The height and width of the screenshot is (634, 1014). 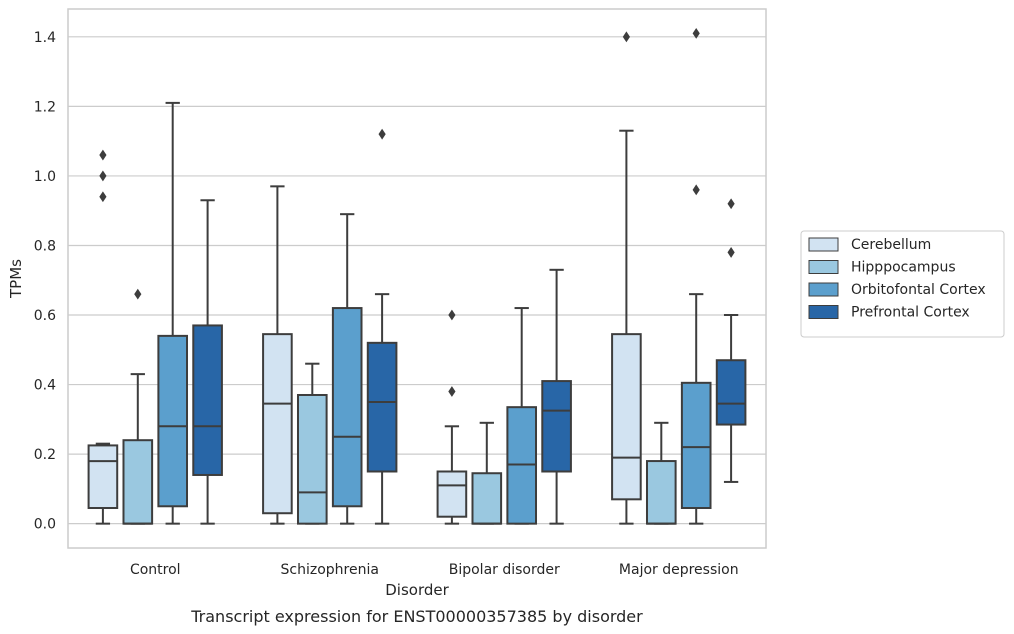 What do you see at coordinates (679, 570) in the screenshot?
I see `x-tick-label: Major depression` at bounding box center [679, 570].